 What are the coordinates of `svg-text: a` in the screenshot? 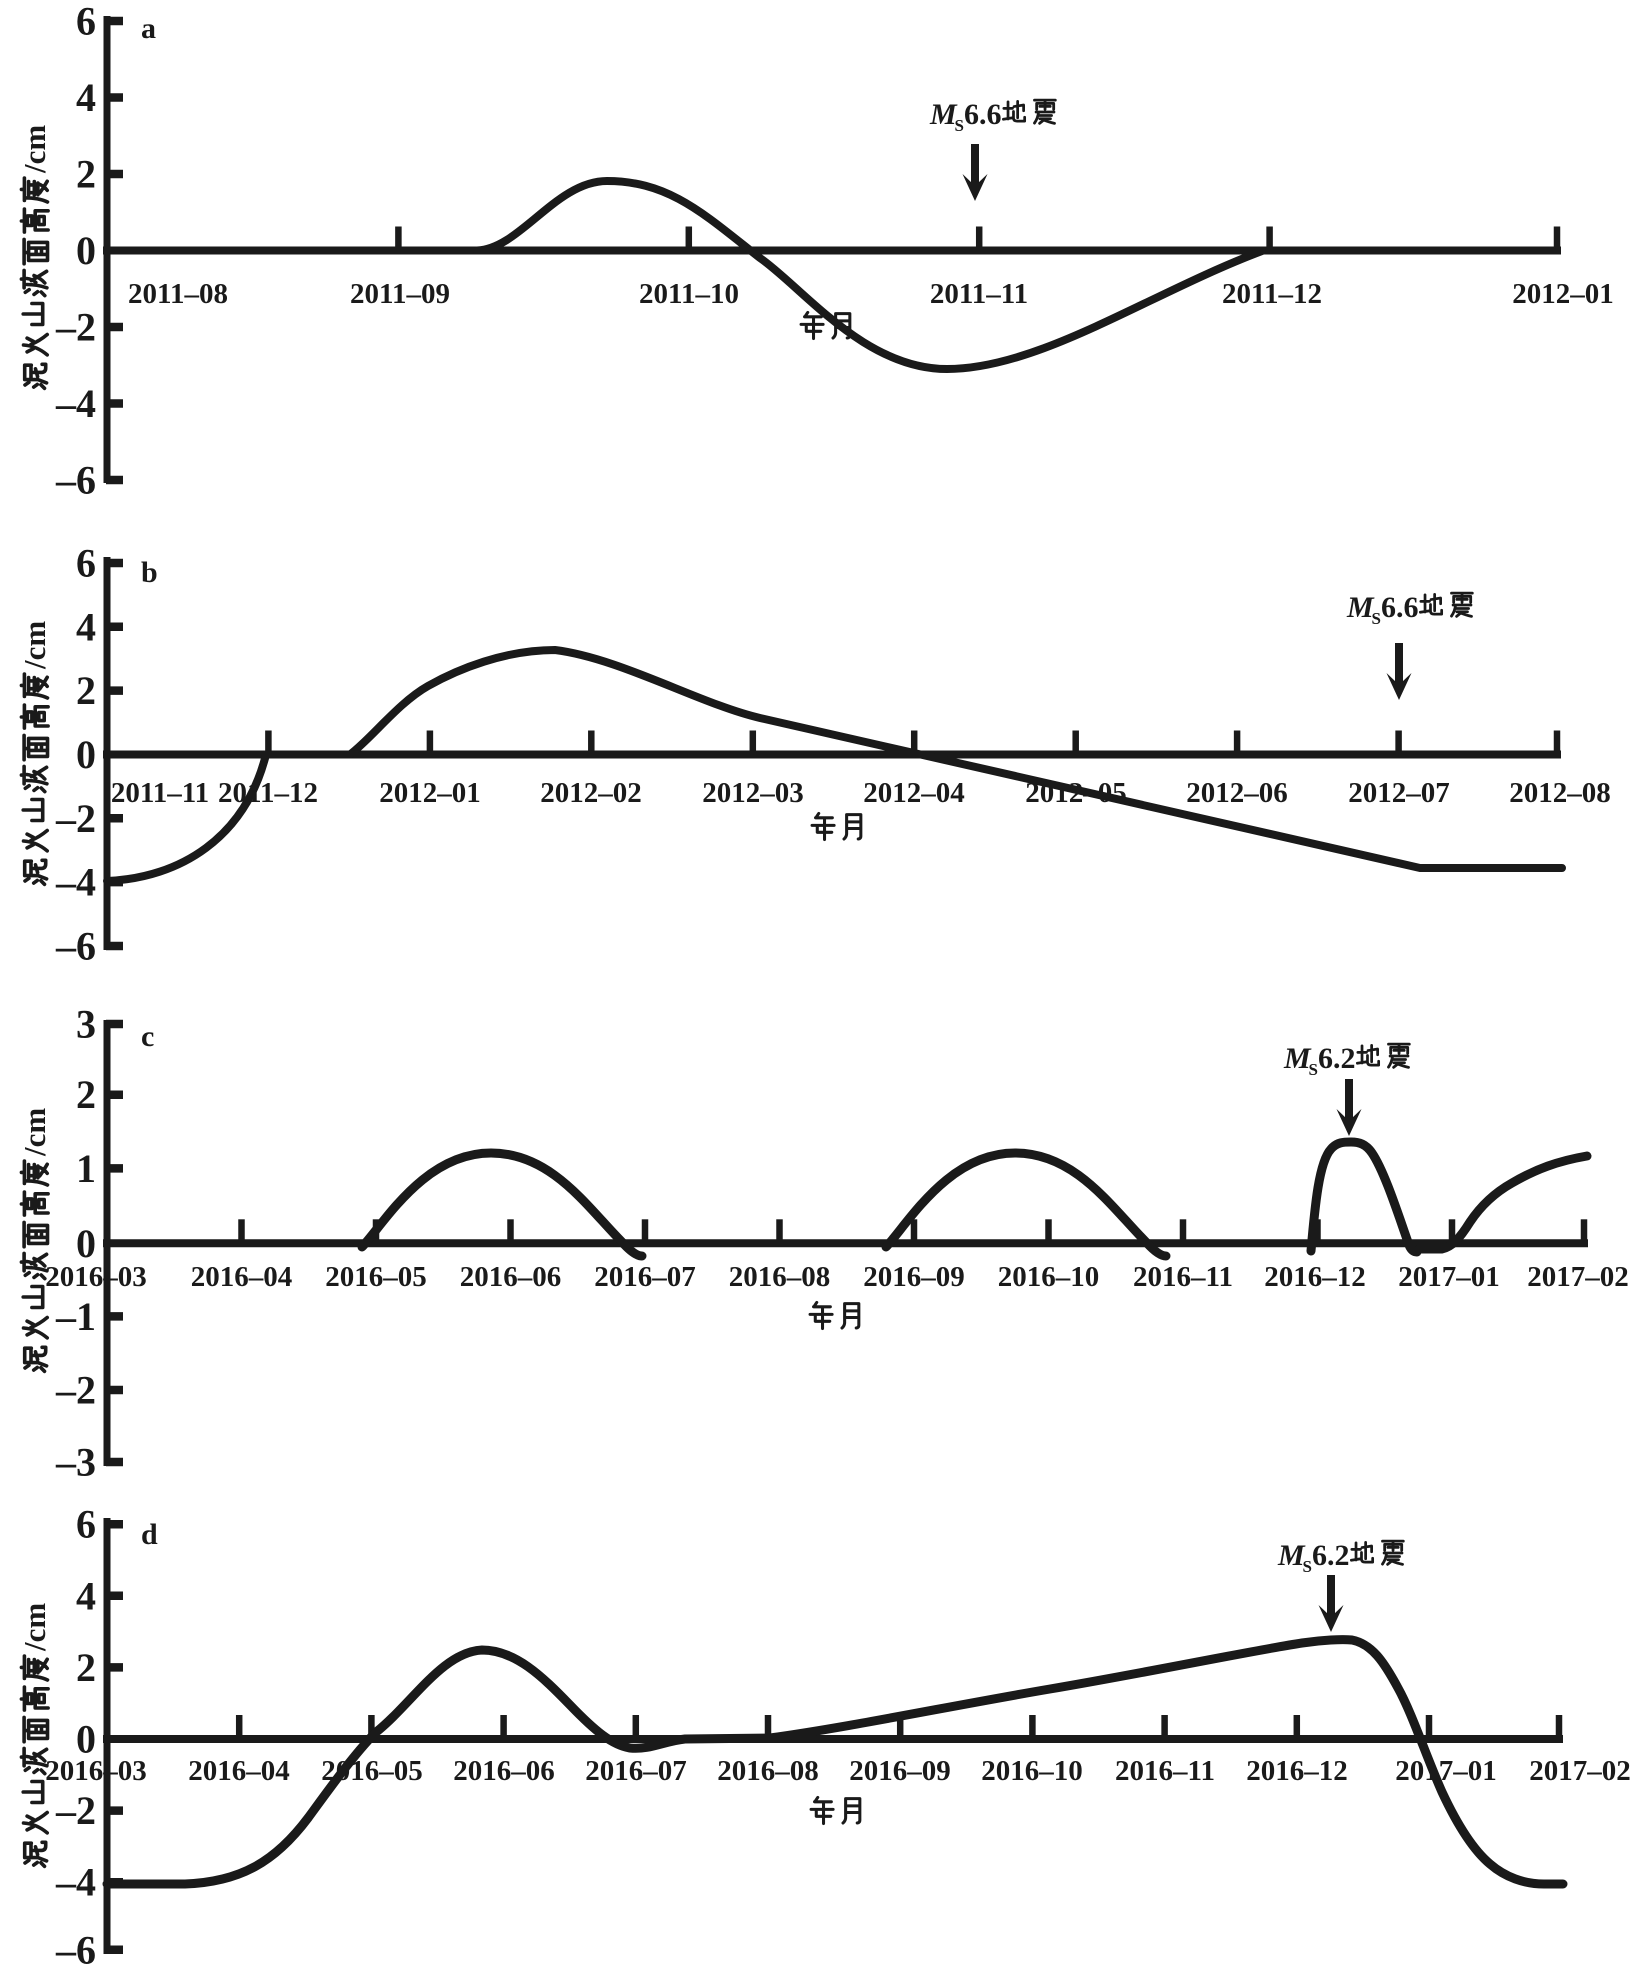 It's located at (148, 28).